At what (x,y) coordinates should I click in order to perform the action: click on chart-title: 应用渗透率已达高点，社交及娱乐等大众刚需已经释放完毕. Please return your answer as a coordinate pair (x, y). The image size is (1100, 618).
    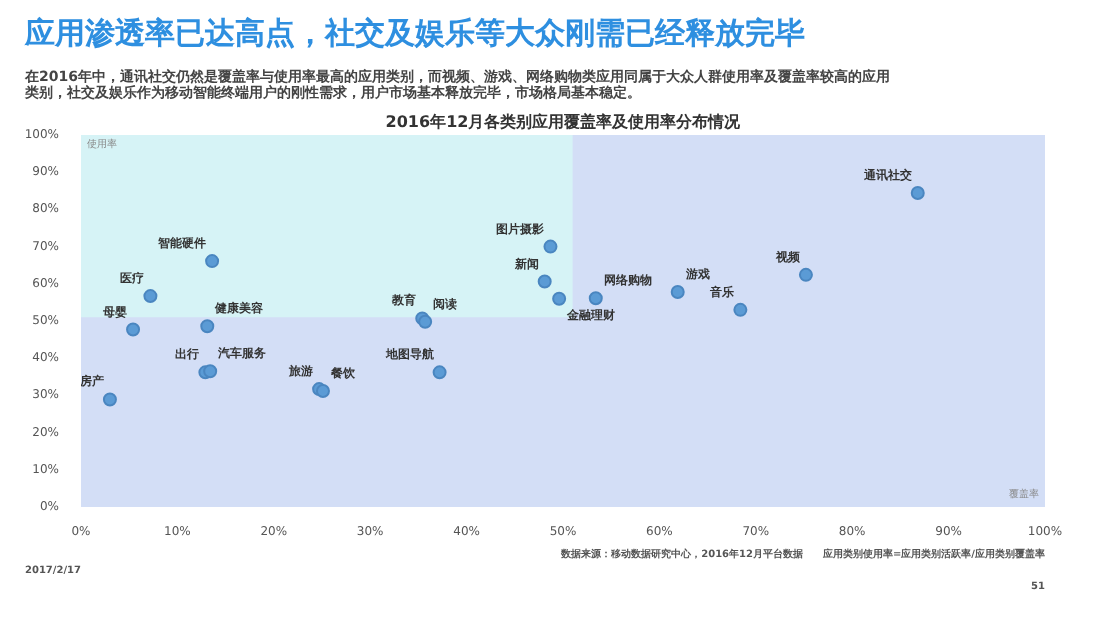
    Looking at the image, I should click on (414, 33).